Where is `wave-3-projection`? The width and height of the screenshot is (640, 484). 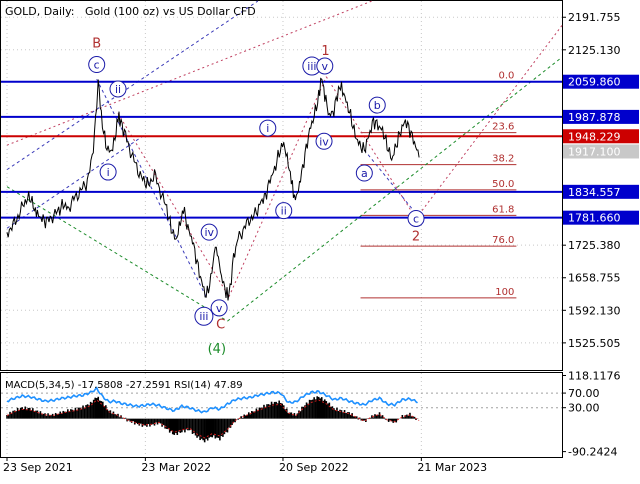
wave-3-projection is located at coordinates (489, 122).